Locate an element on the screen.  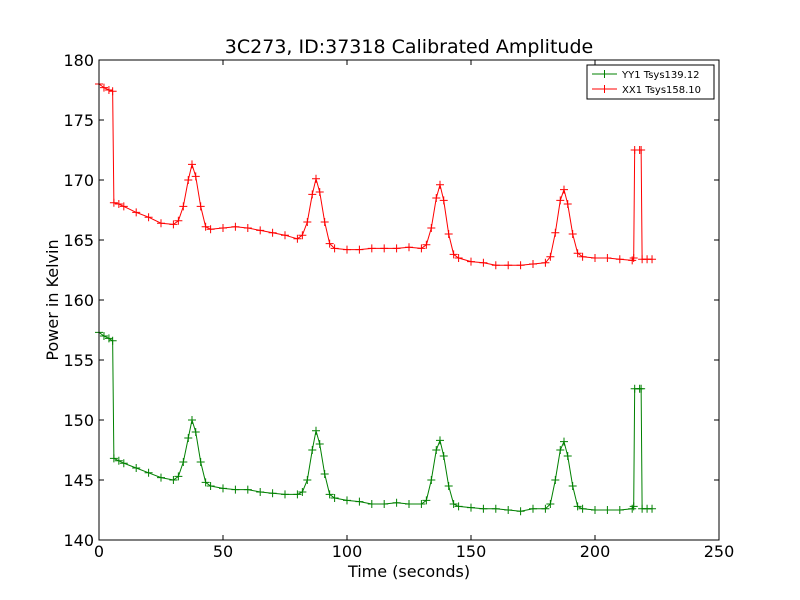
y-tick-label: 170 is located at coordinates (78, 180).